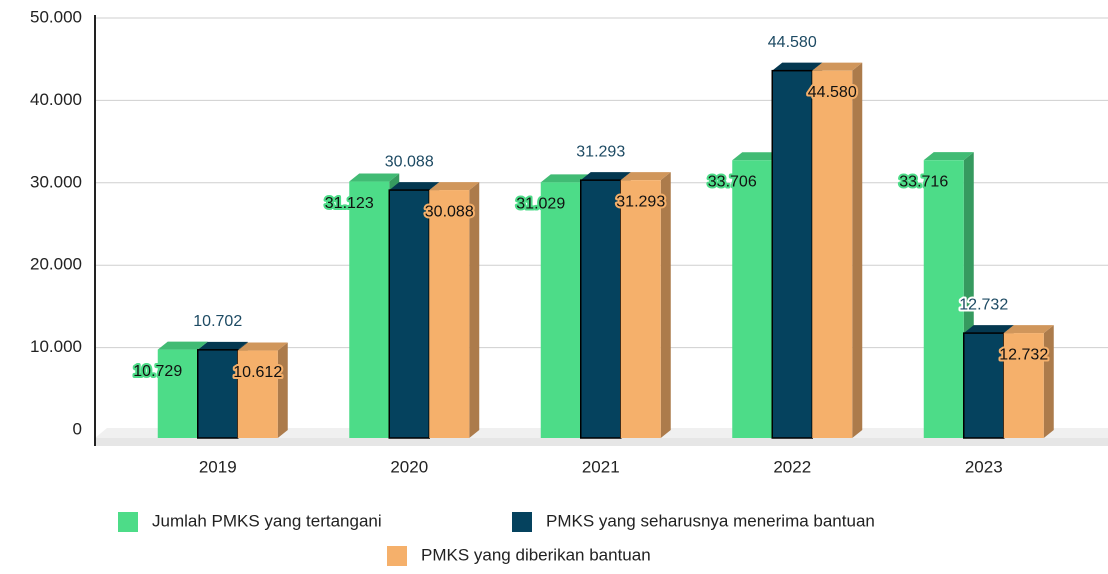  Describe the element at coordinates (56, 264) in the screenshot. I see `y-tick-label: 20.000` at that location.